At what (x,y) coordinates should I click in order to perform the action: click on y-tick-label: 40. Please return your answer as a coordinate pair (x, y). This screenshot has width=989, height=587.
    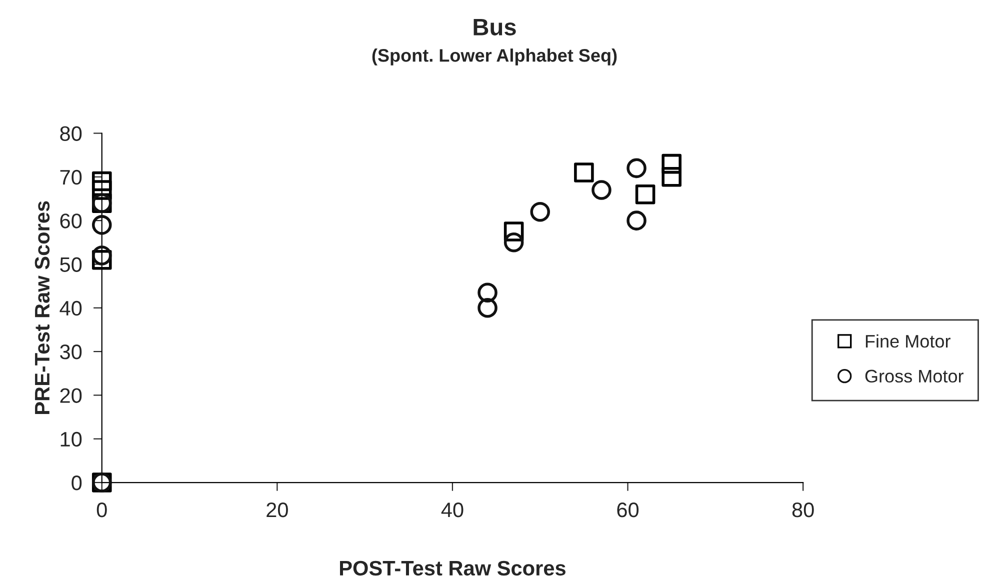
    Looking at the image, I should click on (71, 308).